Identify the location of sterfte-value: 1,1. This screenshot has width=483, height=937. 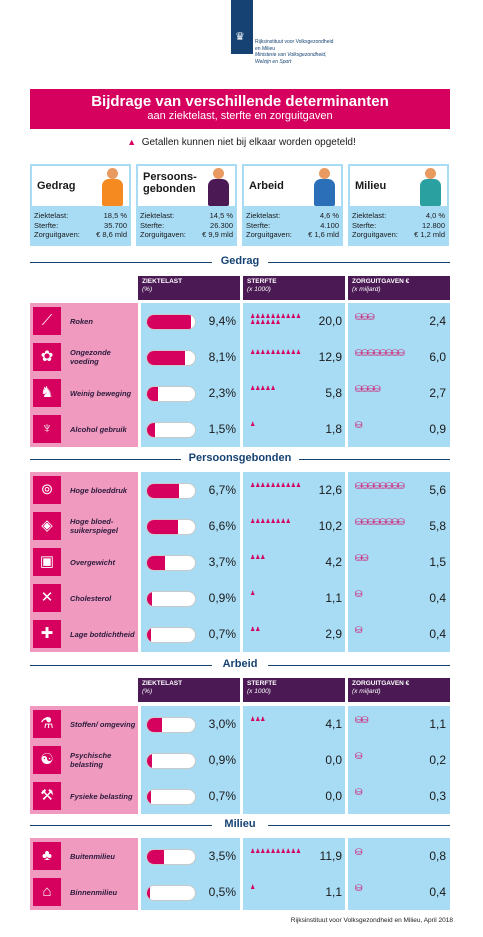
(333, 598).